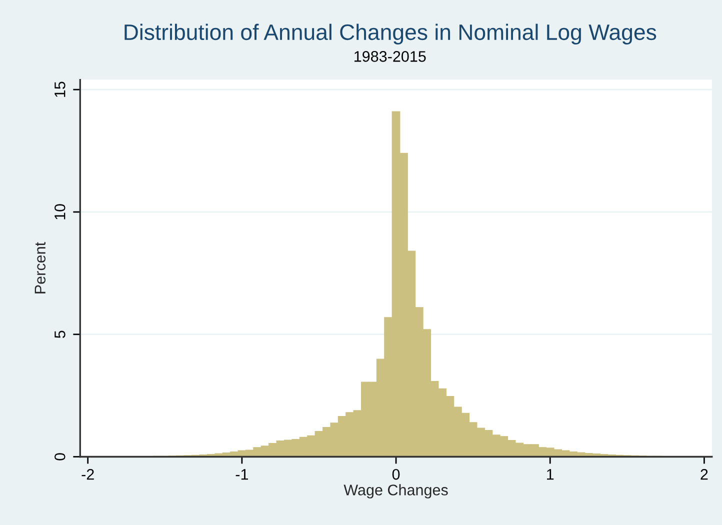 This screenshot has width=722, height=525. What do you see at coordinates (60, 89) in the screenshot?
I see `y-tick-label: 15` at bounding box center [60, 89].